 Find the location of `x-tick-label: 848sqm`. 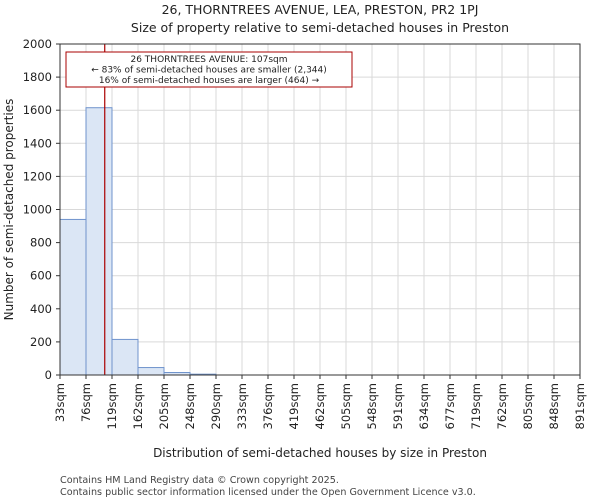

x-tick-label: 848sqm is located at coordinates (554, 406).